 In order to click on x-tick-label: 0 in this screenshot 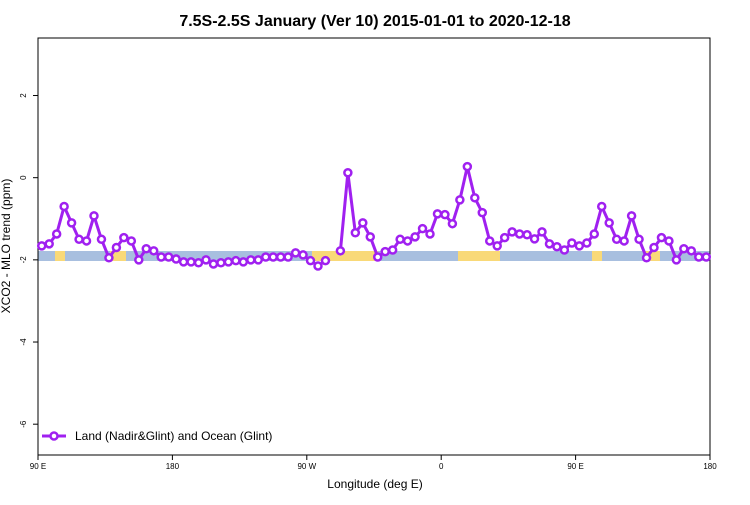, I will do `click(441, 466)`.